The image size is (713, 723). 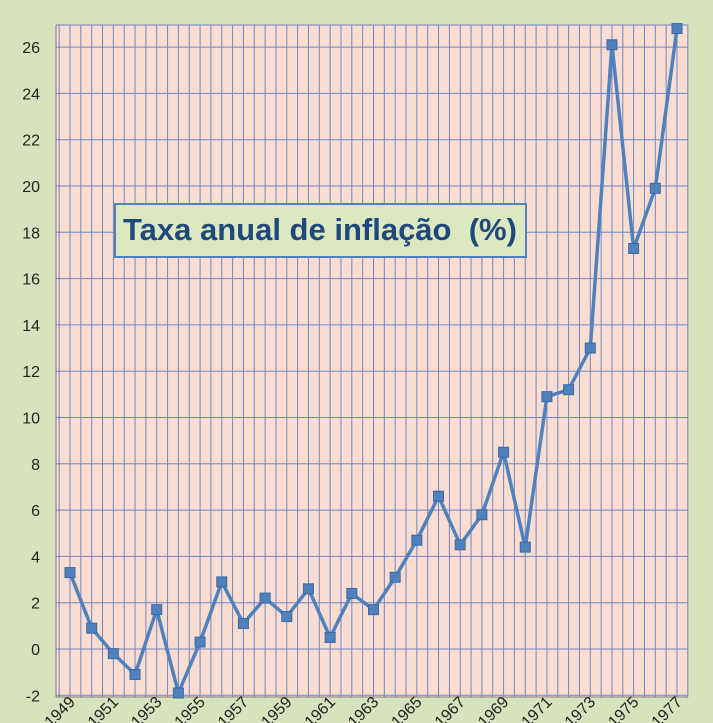 What do you see at coordinates (31, 326) in the screenshot?
I see `y-tick-label: 14` at bounding box center [31, 326].